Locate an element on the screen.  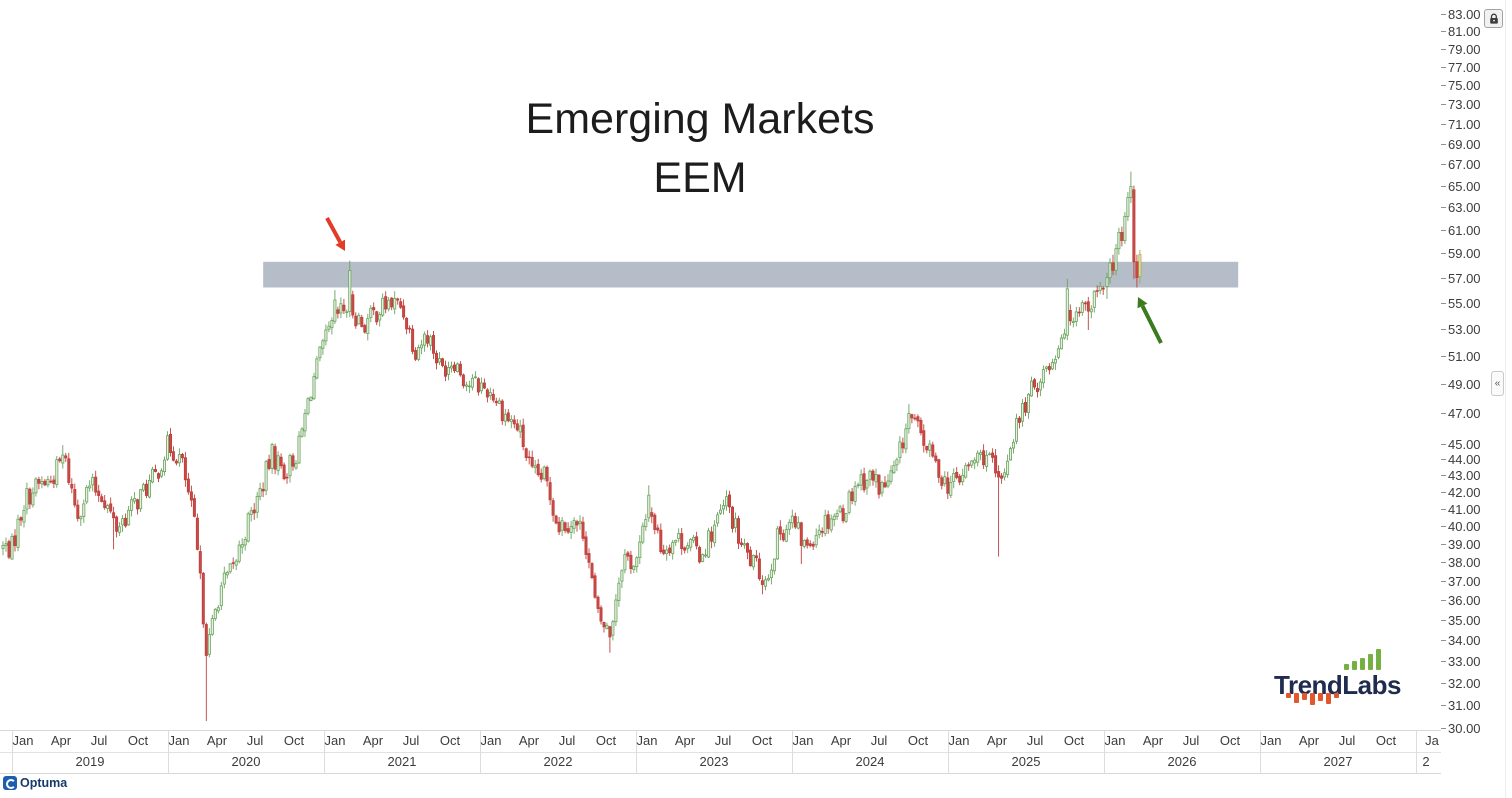
year-label: 2025 is located at coordinates (1026, 761).